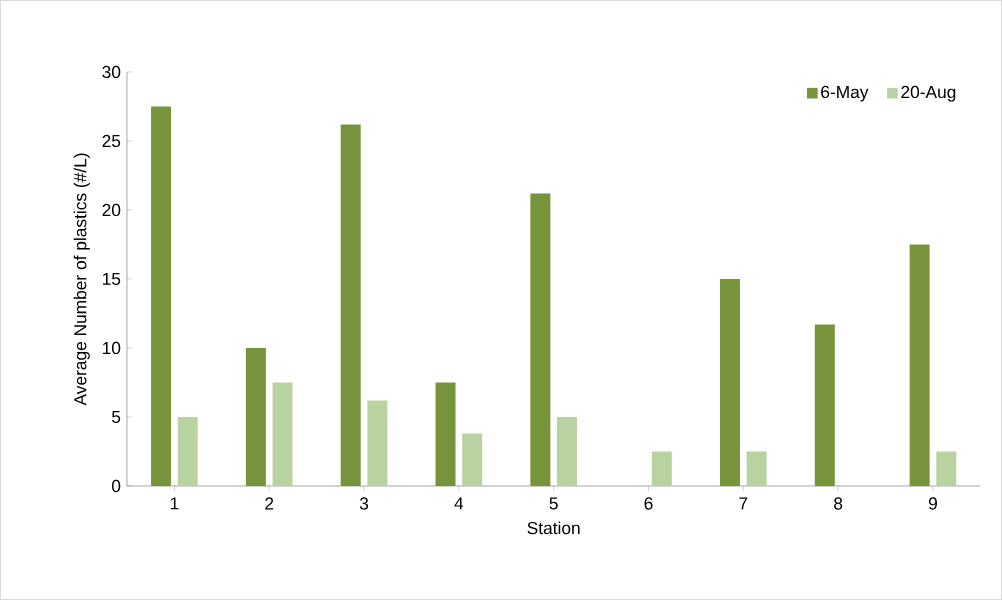 The image size is (1002, 600). Describe the element at coordinates (743, 503) in the screenshot. I see `x-tick-label: 7` at that location.